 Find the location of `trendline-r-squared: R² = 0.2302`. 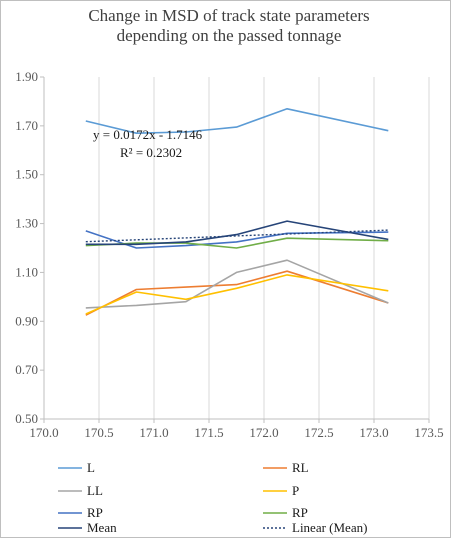

trendline-r-squared: R² = 0.2302 is located at coordinates (151, 152).